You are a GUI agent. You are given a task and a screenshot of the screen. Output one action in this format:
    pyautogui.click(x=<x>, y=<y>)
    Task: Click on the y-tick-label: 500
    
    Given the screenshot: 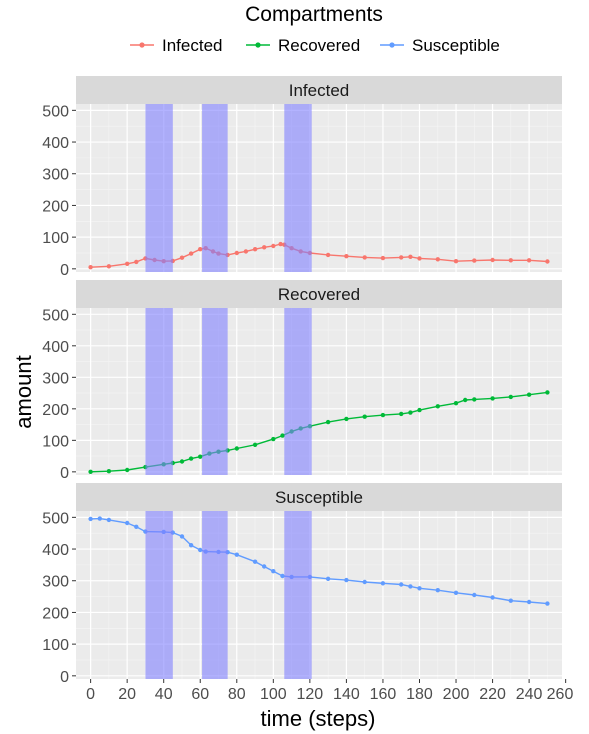 What is the action you would take?
    pyautogui.click(x=55, y=111)
    